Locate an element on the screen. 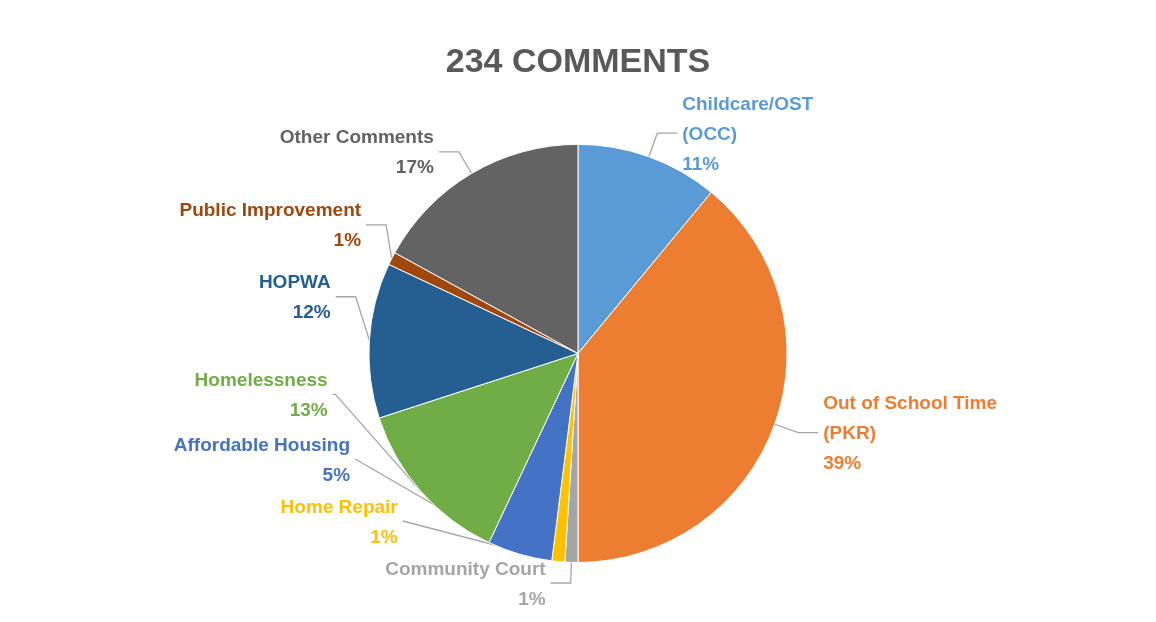 Image resolution: width=1156 pixels, height=622 pixels. data-label: 12% is located at coordinates (311, 312).